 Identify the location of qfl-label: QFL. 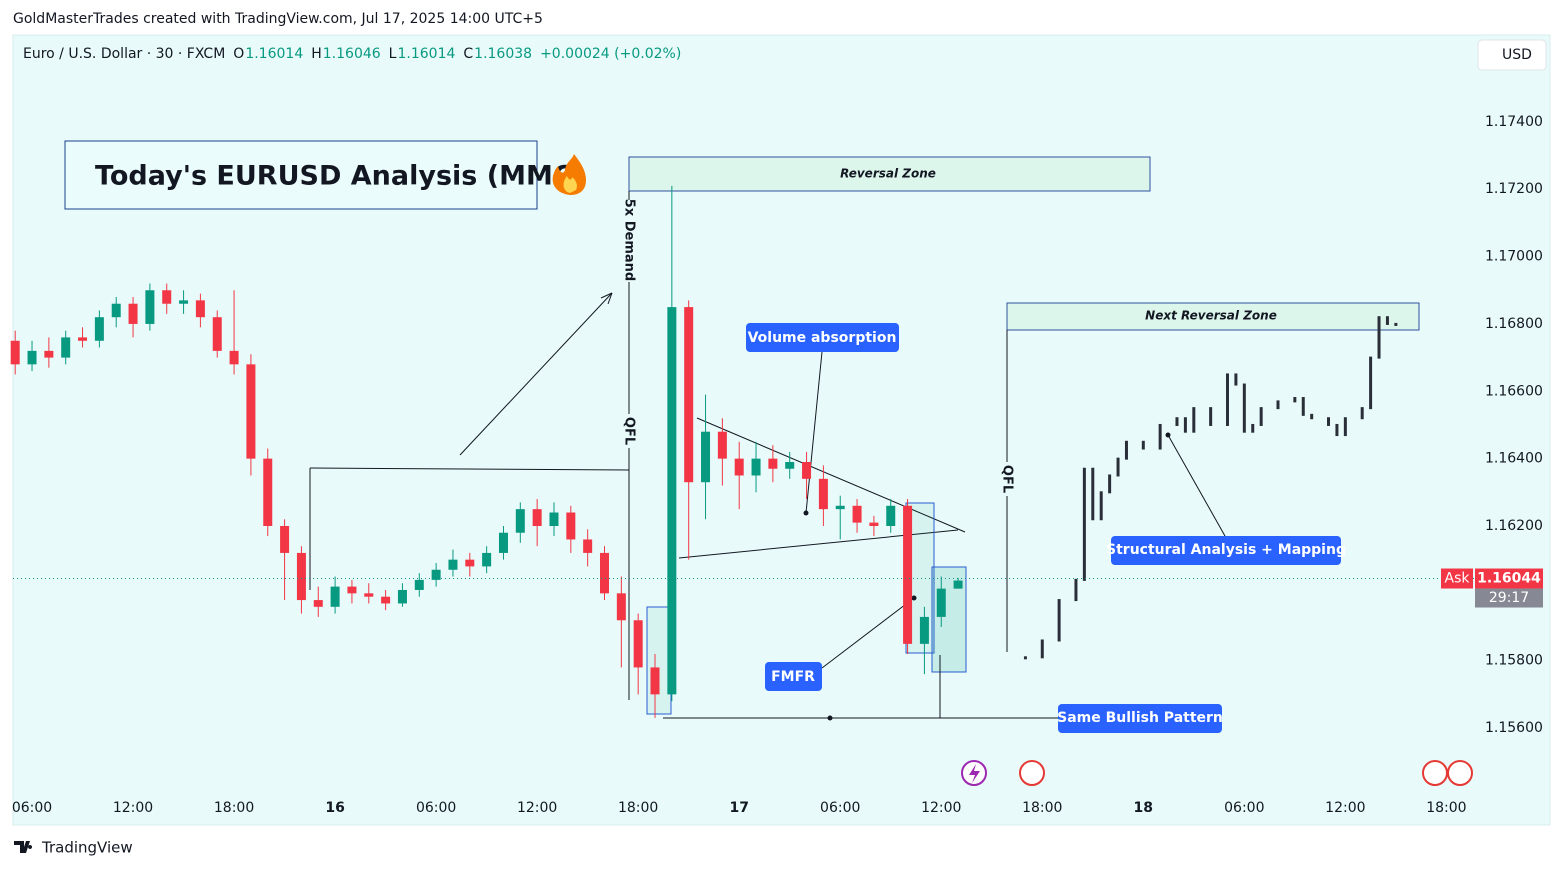
(1007, 479).